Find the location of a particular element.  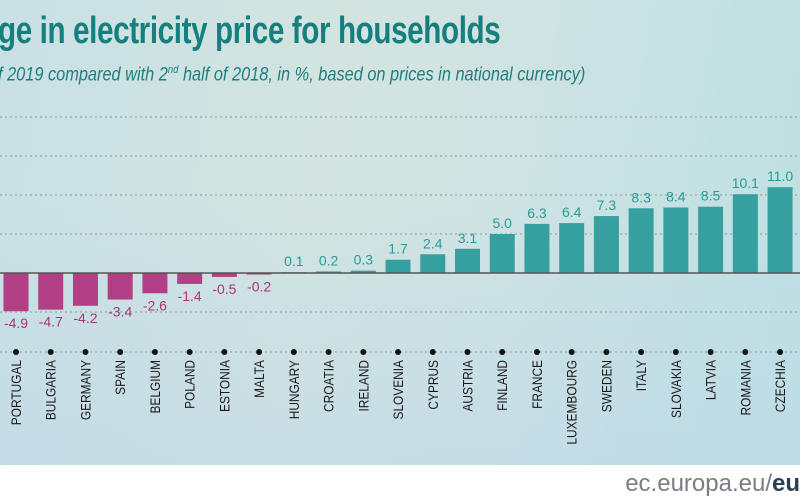

data-label: -3.4 is located at coordinates (120, 312).